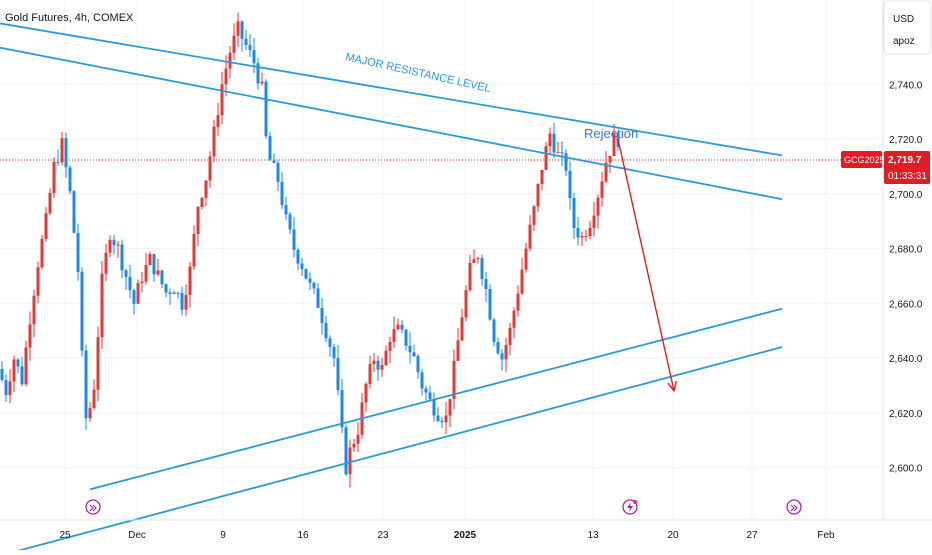 Image resolution: width=932 pixels, height=555 pixels. Describe the element at coordinates (907, 27) in the screenshot. I see `currency-box` at that location.